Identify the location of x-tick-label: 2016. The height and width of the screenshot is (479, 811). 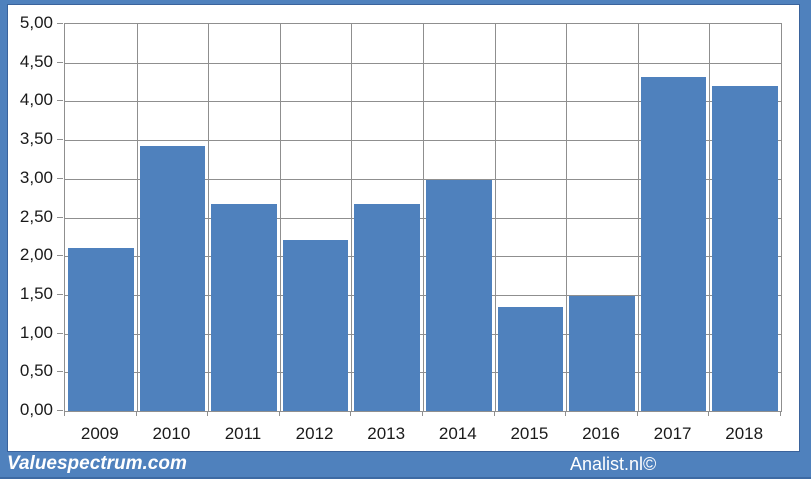
(601, 433).